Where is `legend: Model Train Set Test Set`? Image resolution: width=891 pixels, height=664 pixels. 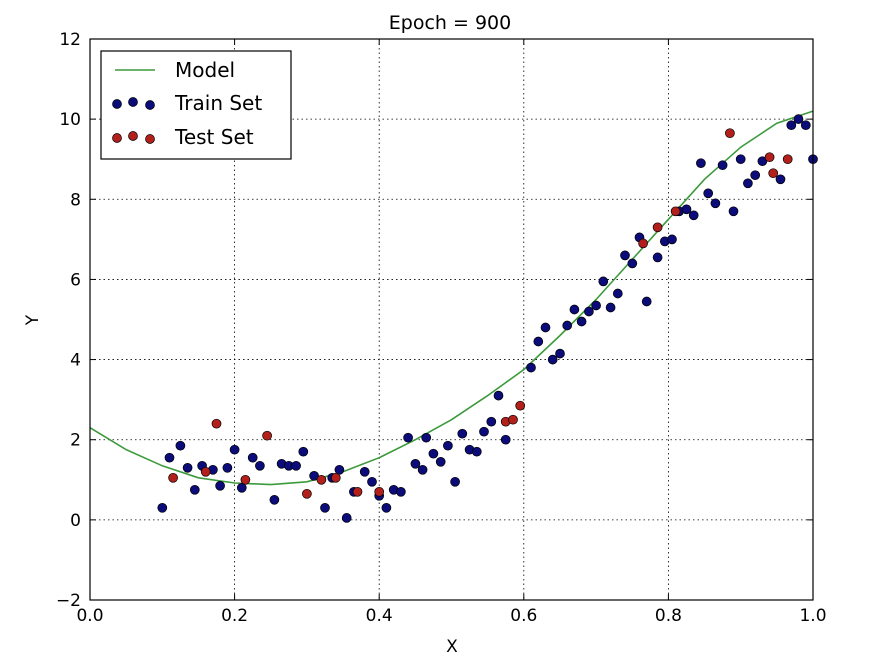
legend: Model Train Set Test Set is located at coordinates (196, 105).